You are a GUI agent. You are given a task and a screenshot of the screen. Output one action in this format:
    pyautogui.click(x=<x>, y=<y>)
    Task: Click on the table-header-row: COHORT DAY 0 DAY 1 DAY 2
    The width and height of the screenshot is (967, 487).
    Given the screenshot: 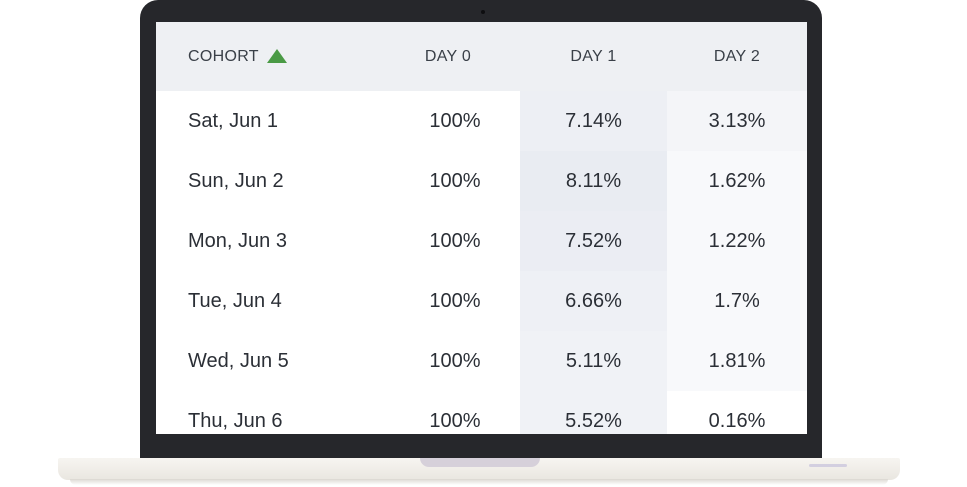 What is the action you would take?
    pyautogui.click(x=481, y=56)
    